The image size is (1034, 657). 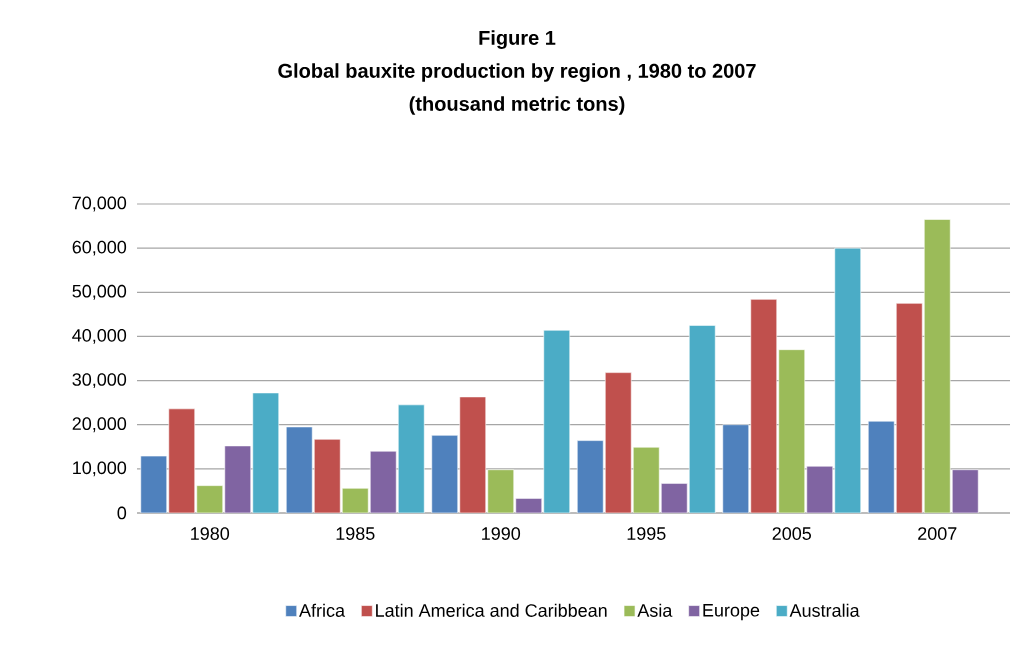 What do you see at coordinates (99, 425) in the screenshot?
I see `y-tick-label: 20,000` at bounding box center [99, 425].